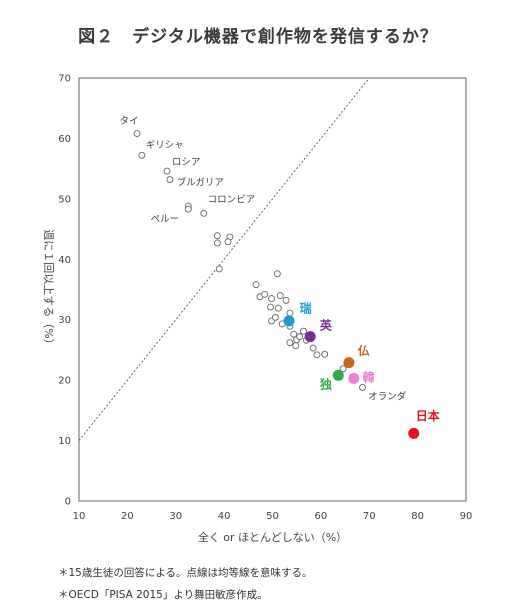  I want to click on x-tick-label: 50, so click(272, 516).